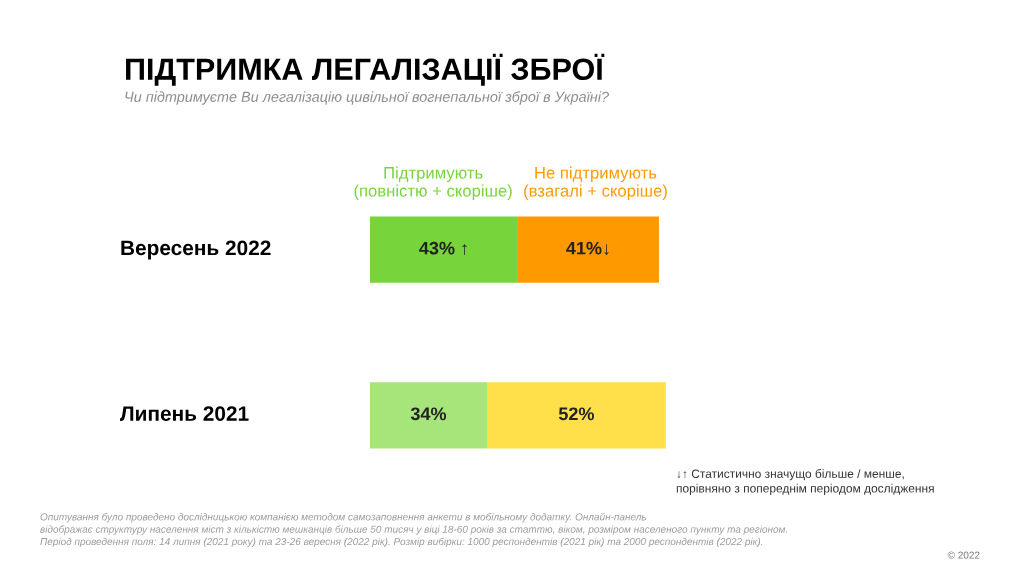 This screenshot has height=576, width=1024. What do you see at coordinates (365, 69) in the screenshot?
I see `chart-title: ПІДТРИМКА ЛЕГАЛІЗАЦІЇ ЗБРОЇ` at bounding box center [365, 69].